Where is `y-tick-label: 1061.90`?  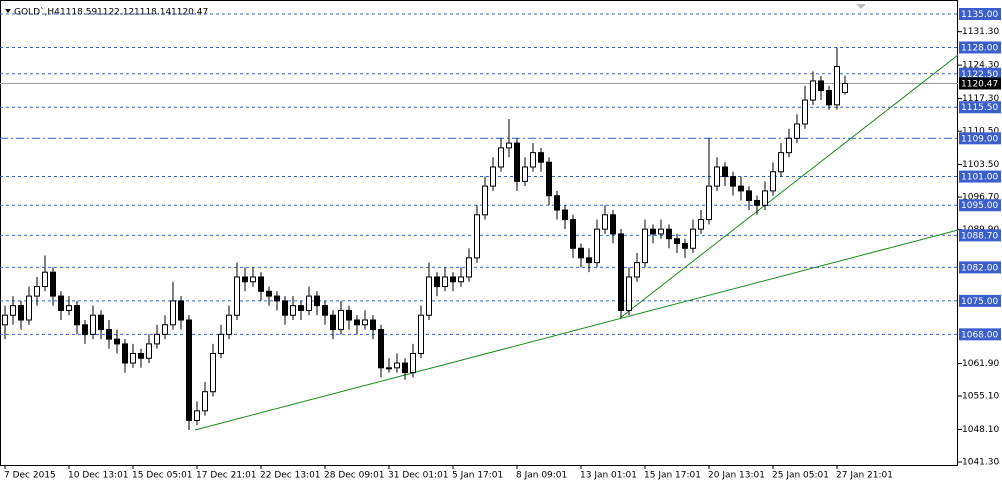 y-tick-label: 1061.90 is located at coordinates (980, 364).